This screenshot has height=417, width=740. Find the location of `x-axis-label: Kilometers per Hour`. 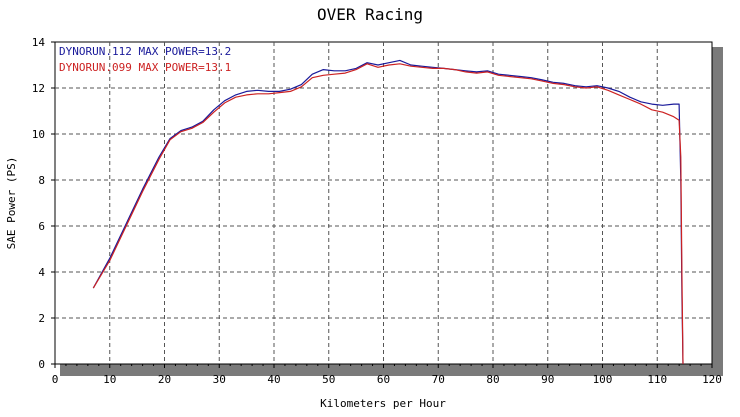

x-axis-label: Kilometers per Hour is located at coordinates (383, 403).